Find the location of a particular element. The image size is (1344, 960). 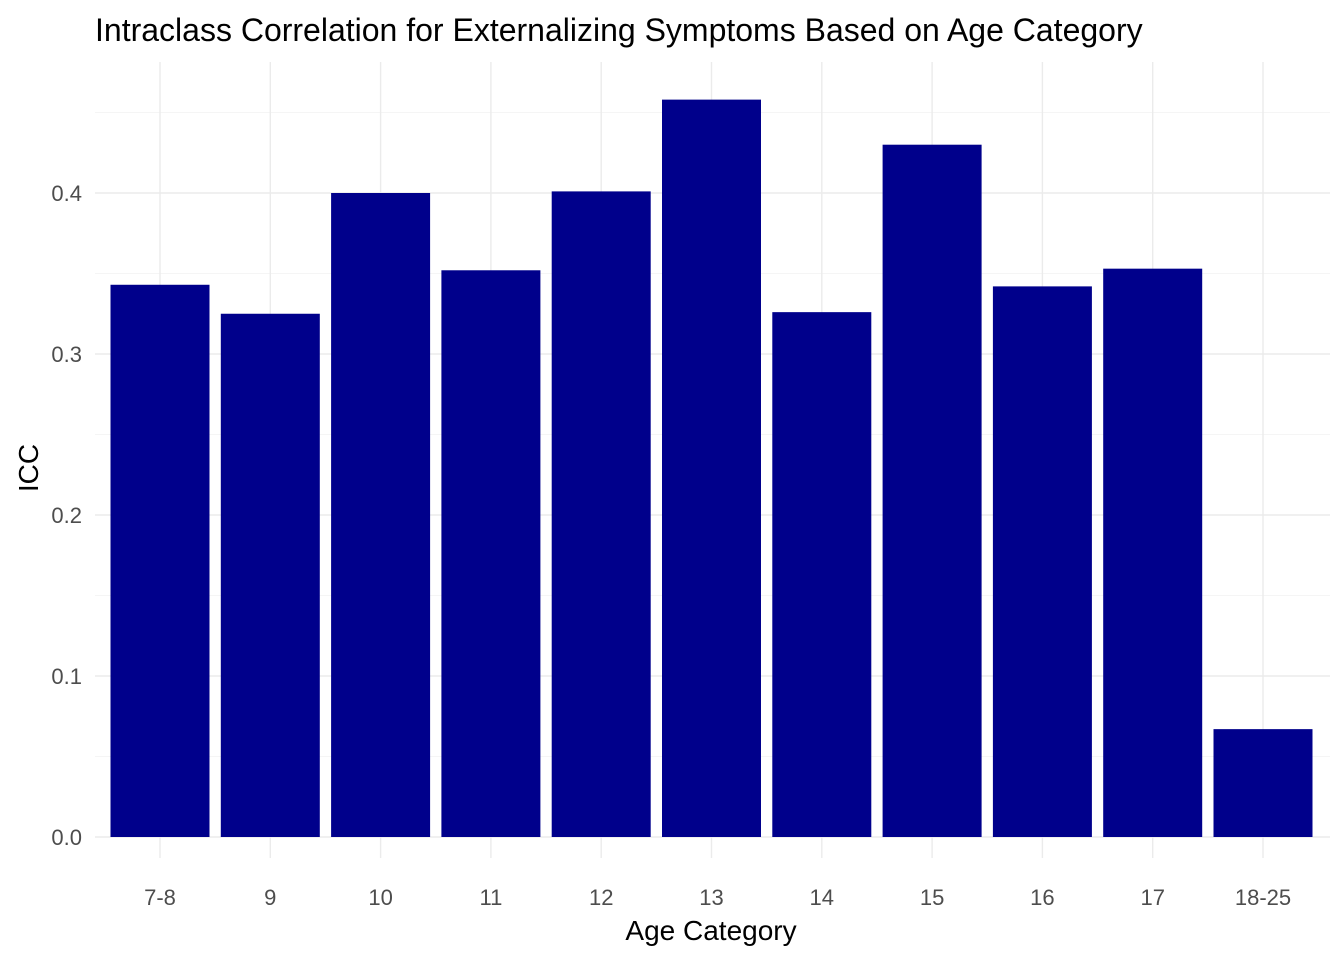

y-axis-ticks: 0.0 0.1 0.2 0.3 0.4 is located at coordinates (66, 515).